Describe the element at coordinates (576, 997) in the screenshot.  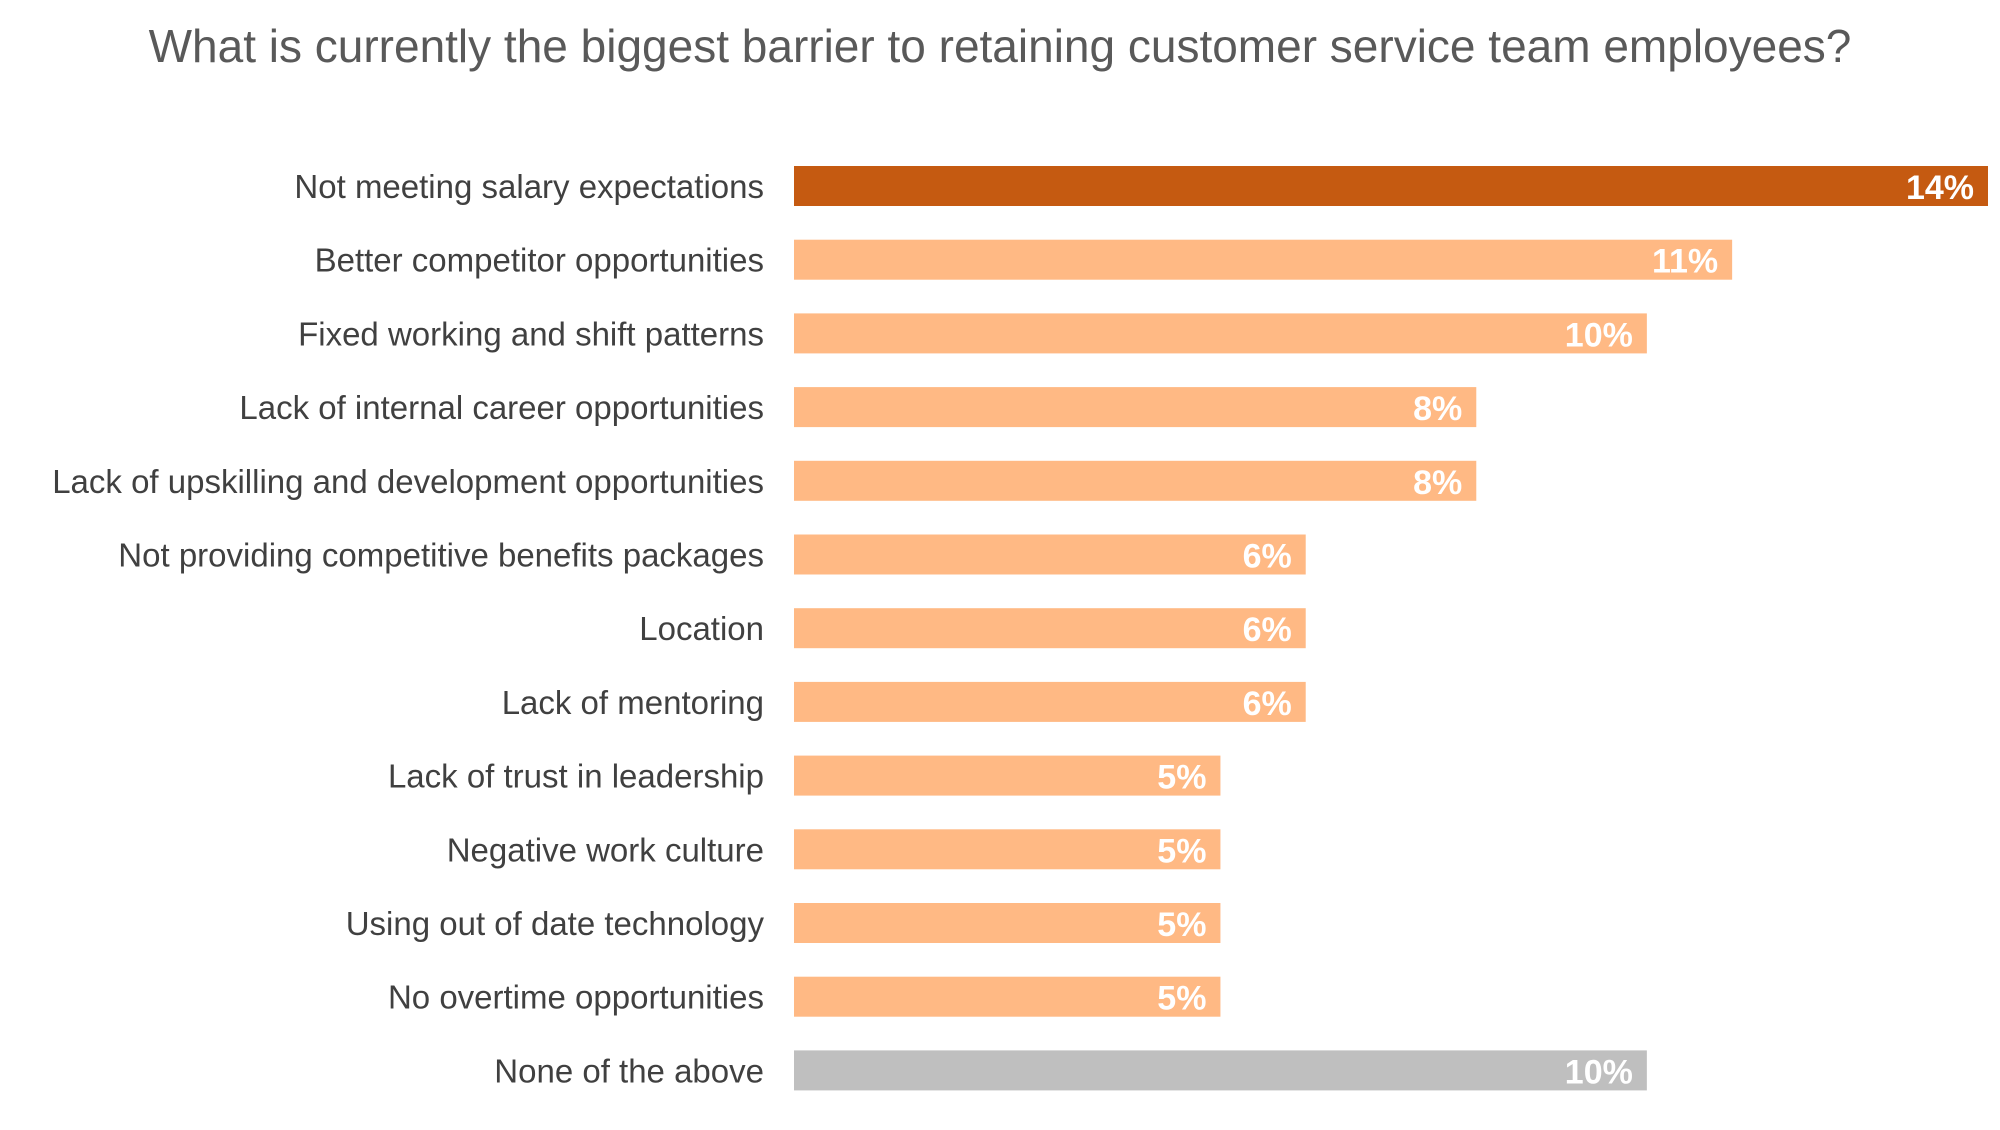
I see `category-label: No overtime opportunities` at that location.